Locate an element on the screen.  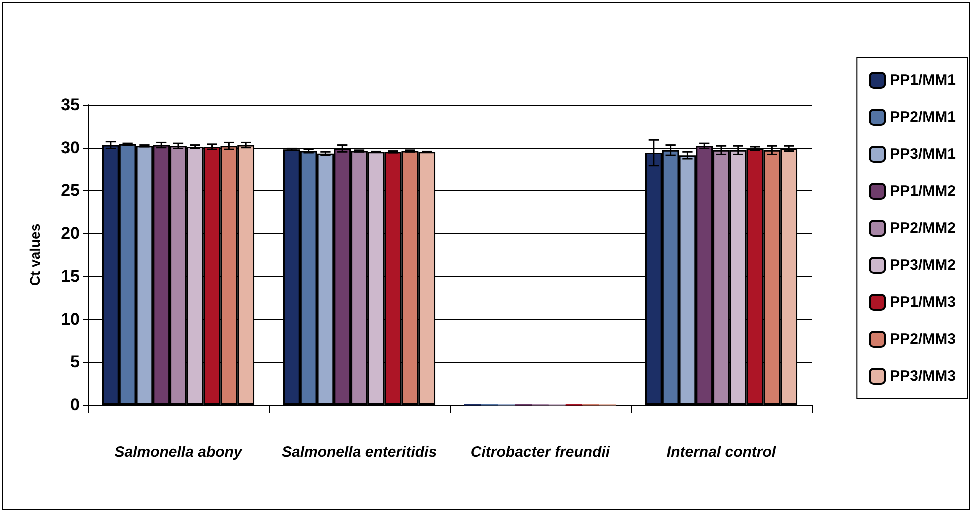
legend-label: PP3/MM2 is located at coordinates (923, 265).